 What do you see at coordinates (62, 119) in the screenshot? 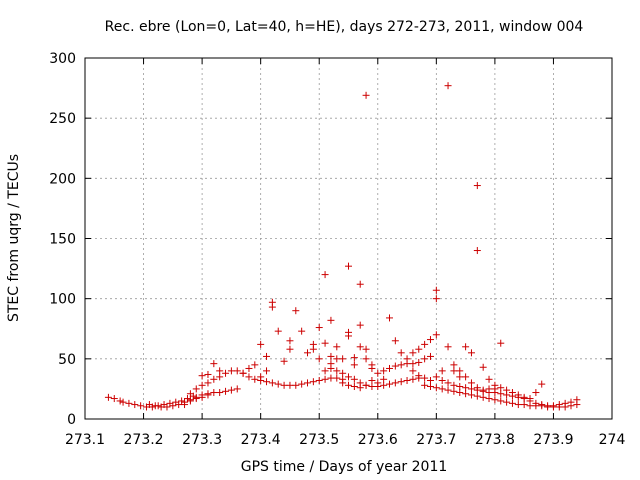
I see `y-tick-label: 250` at bounding box center [62, 119].